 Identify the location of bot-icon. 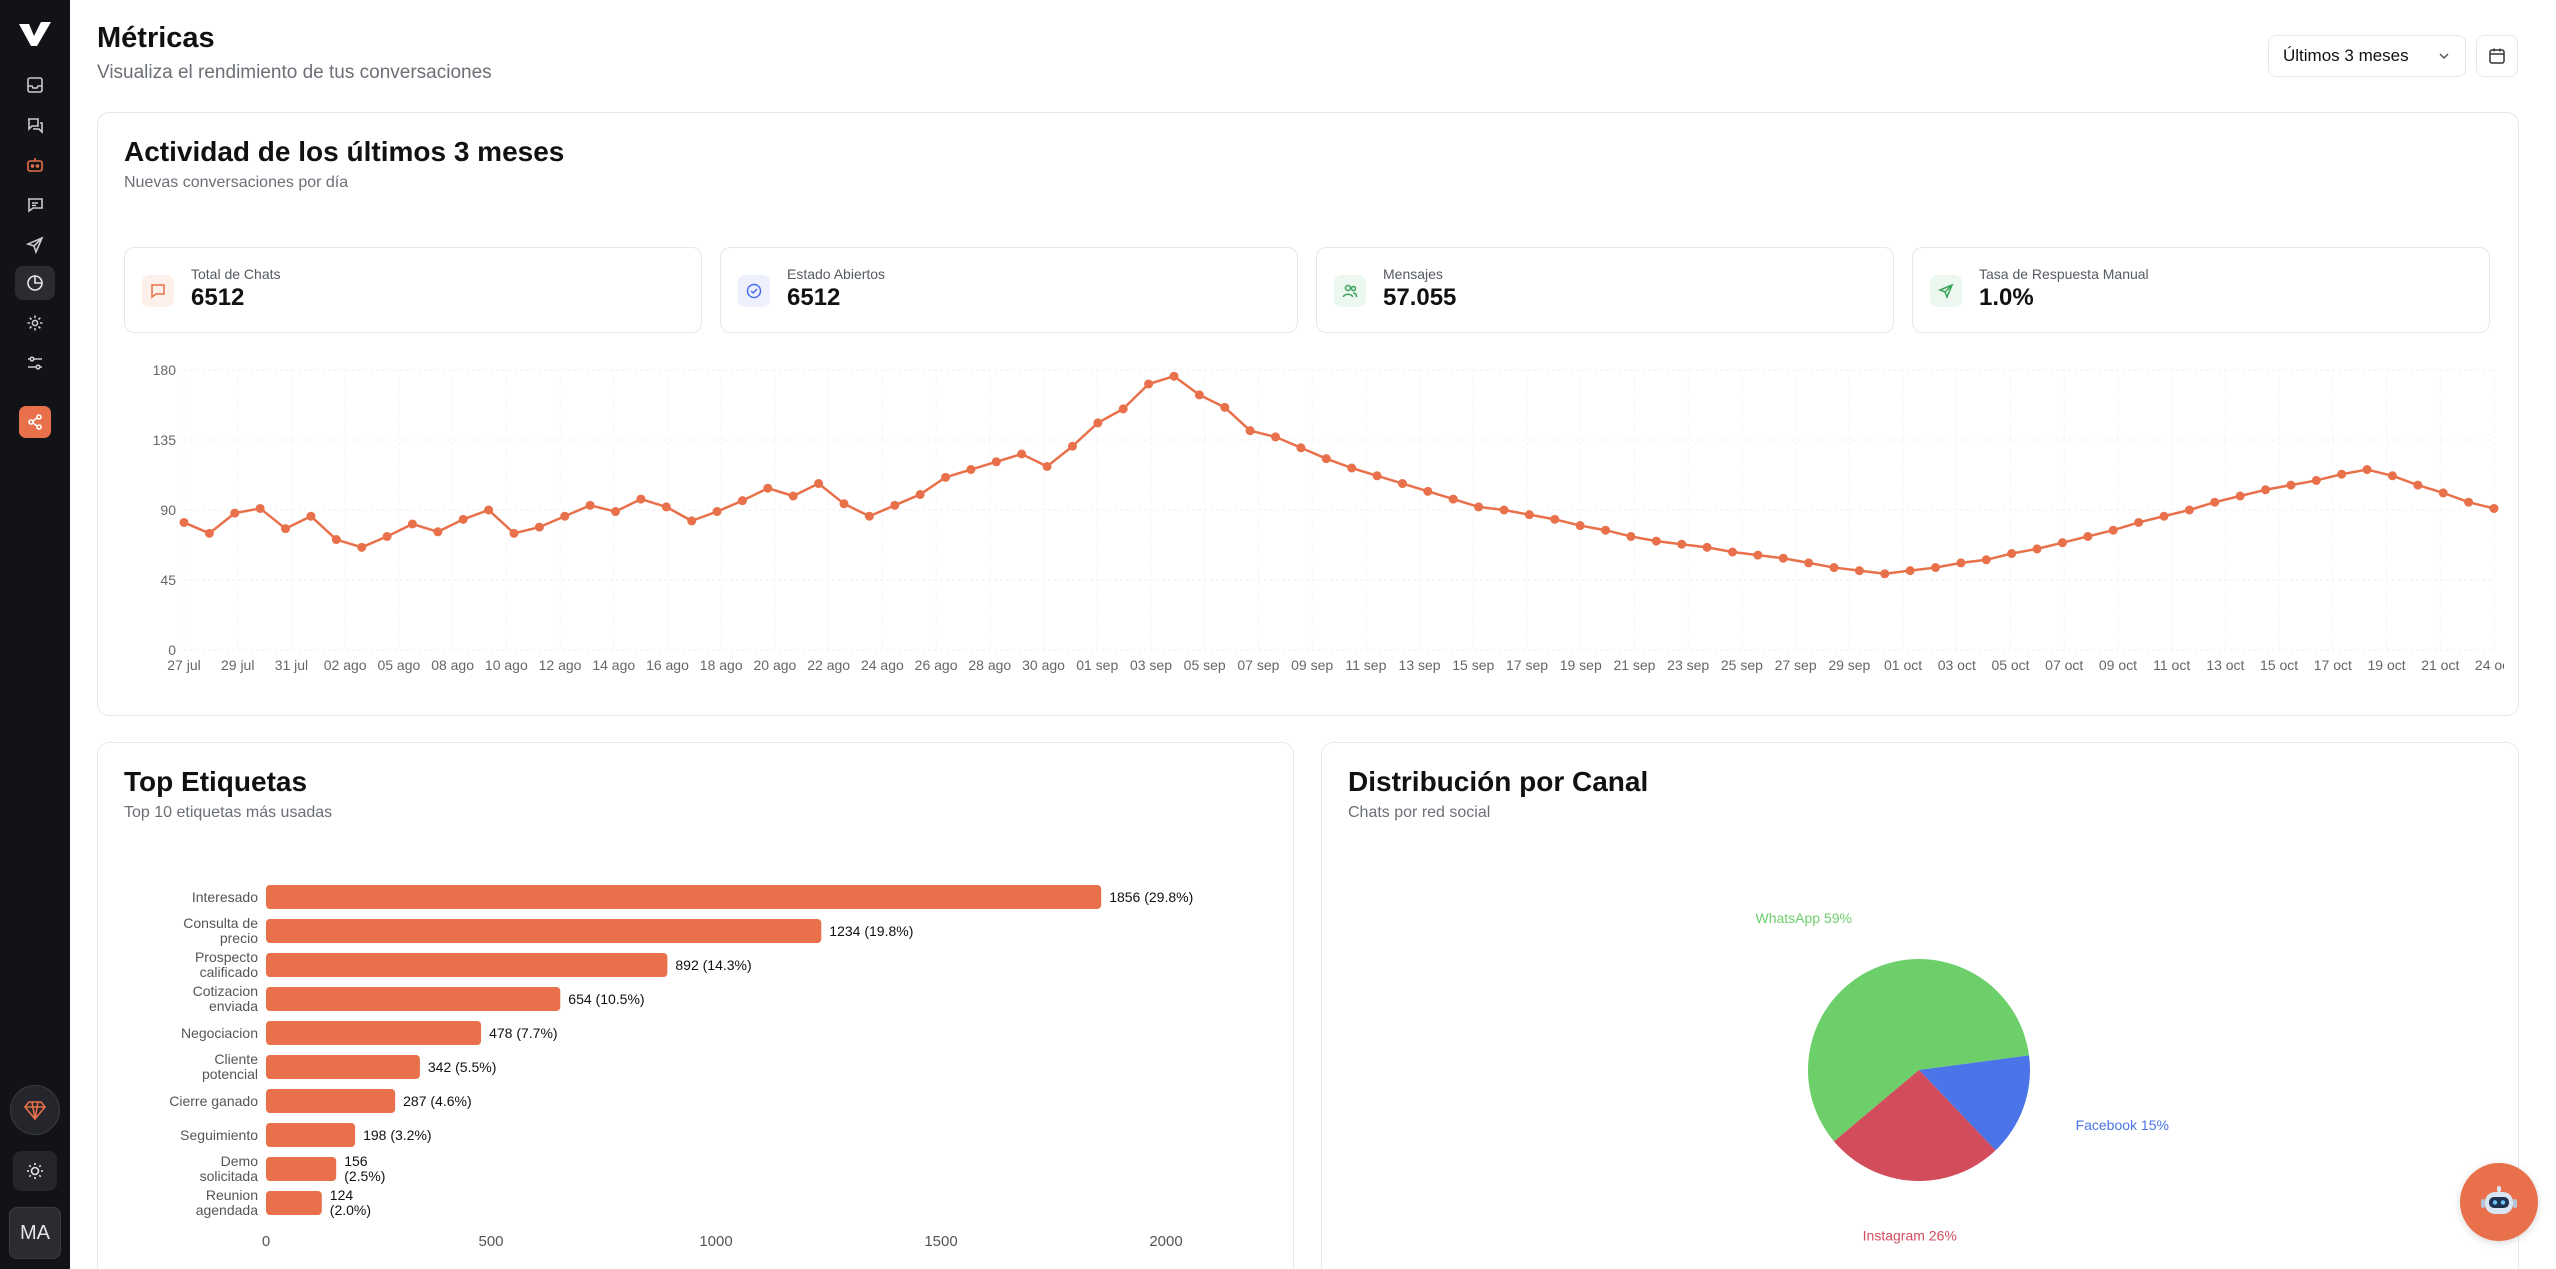
(35, 165).